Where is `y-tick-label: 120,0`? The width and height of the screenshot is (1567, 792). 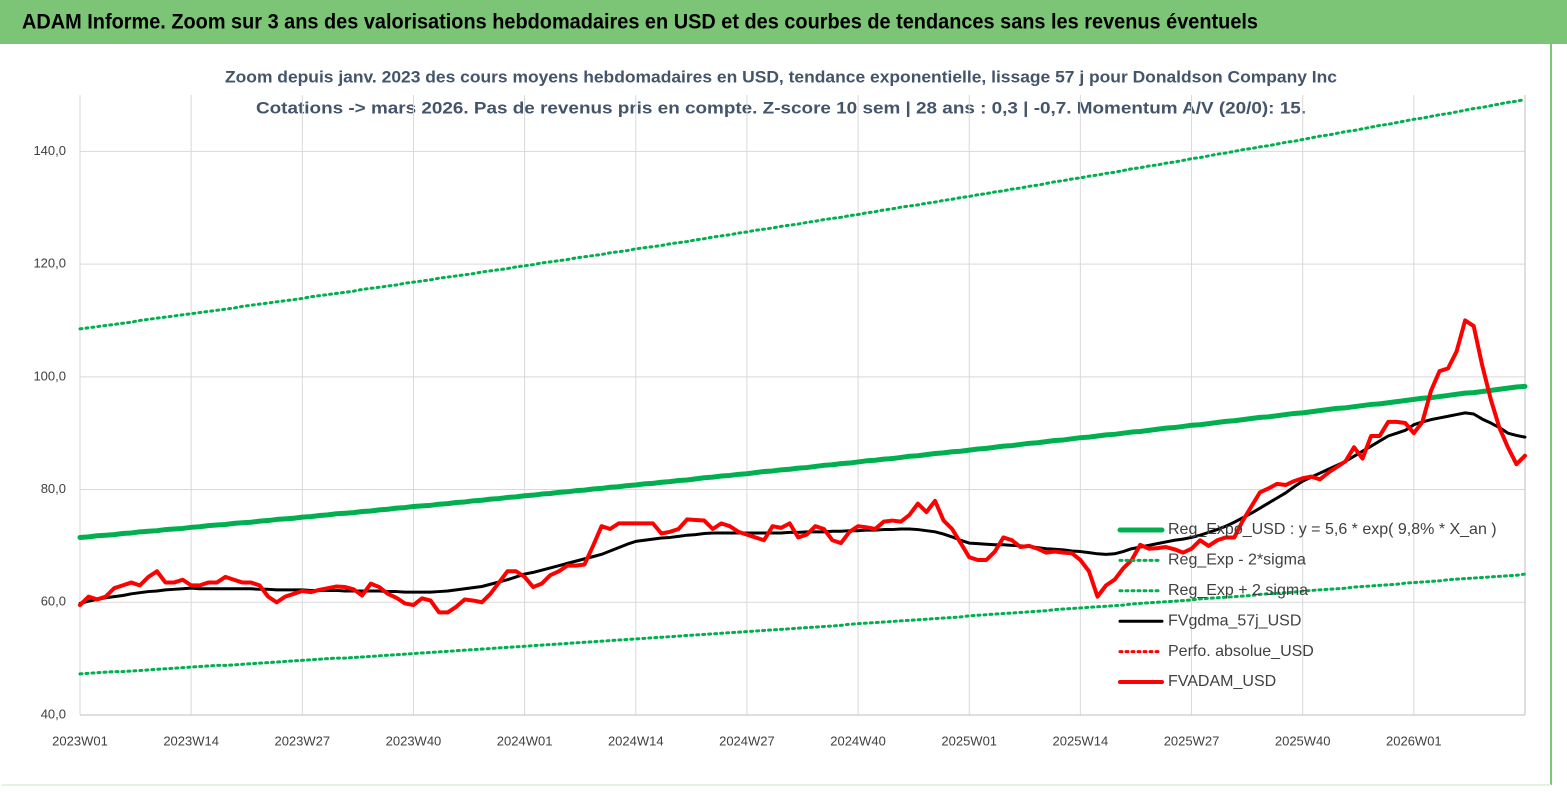
y-tick-label: 120,0 is located at coordinates (49, 263).